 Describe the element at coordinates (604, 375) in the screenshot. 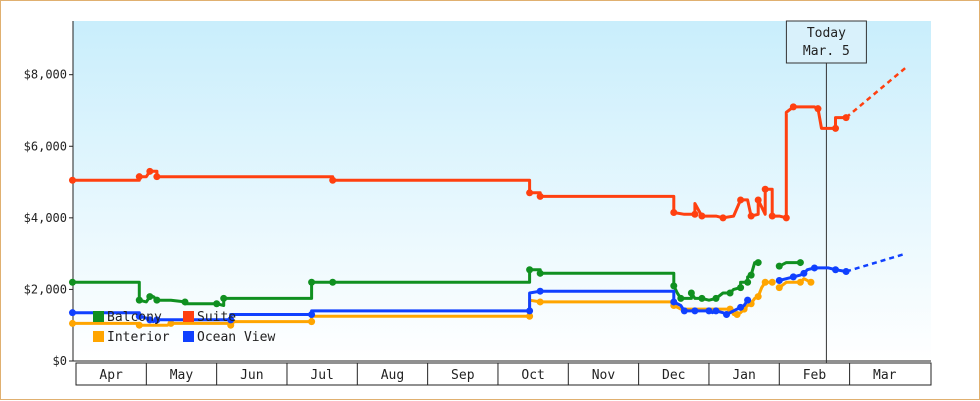

I see `month-label: Nov` at that location.